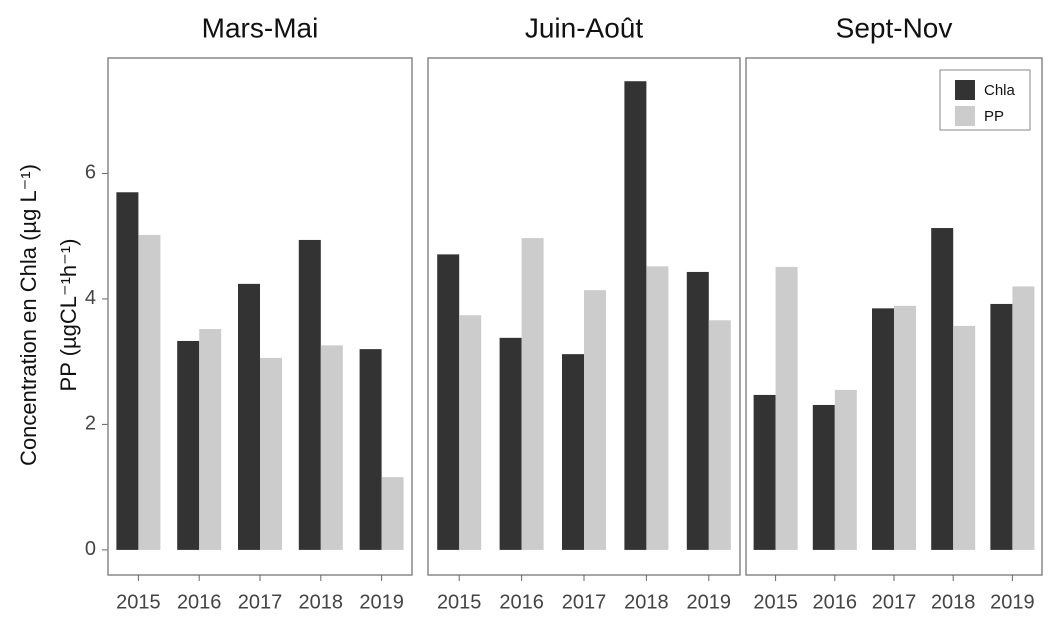 This screenshot has height=617, width=1048. Describe the element at coordinates (90, 173) in the screenshot. I see `y-tick-label: 6` at that location.